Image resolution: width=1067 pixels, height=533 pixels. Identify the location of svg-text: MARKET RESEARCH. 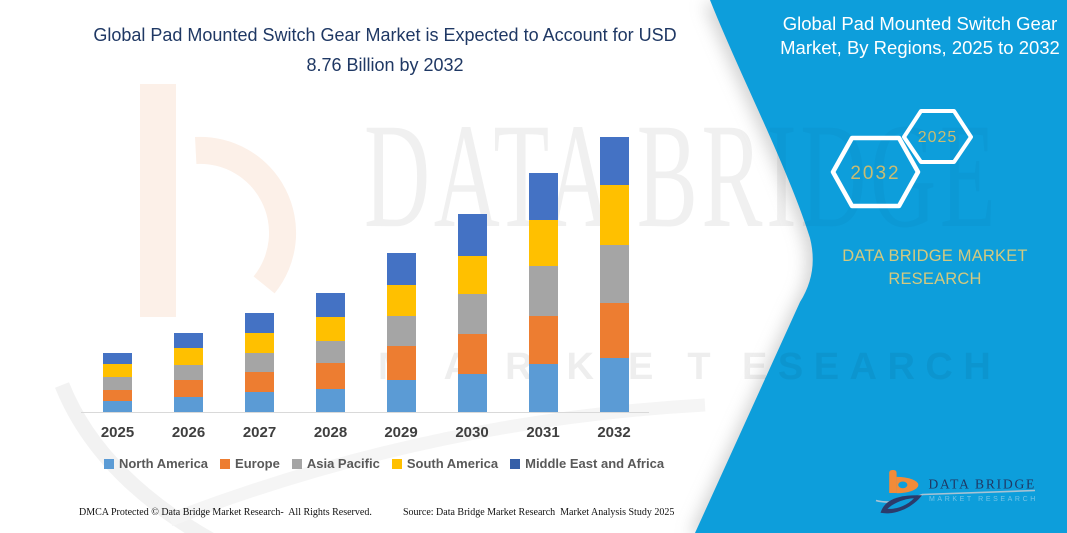
(983, 499).